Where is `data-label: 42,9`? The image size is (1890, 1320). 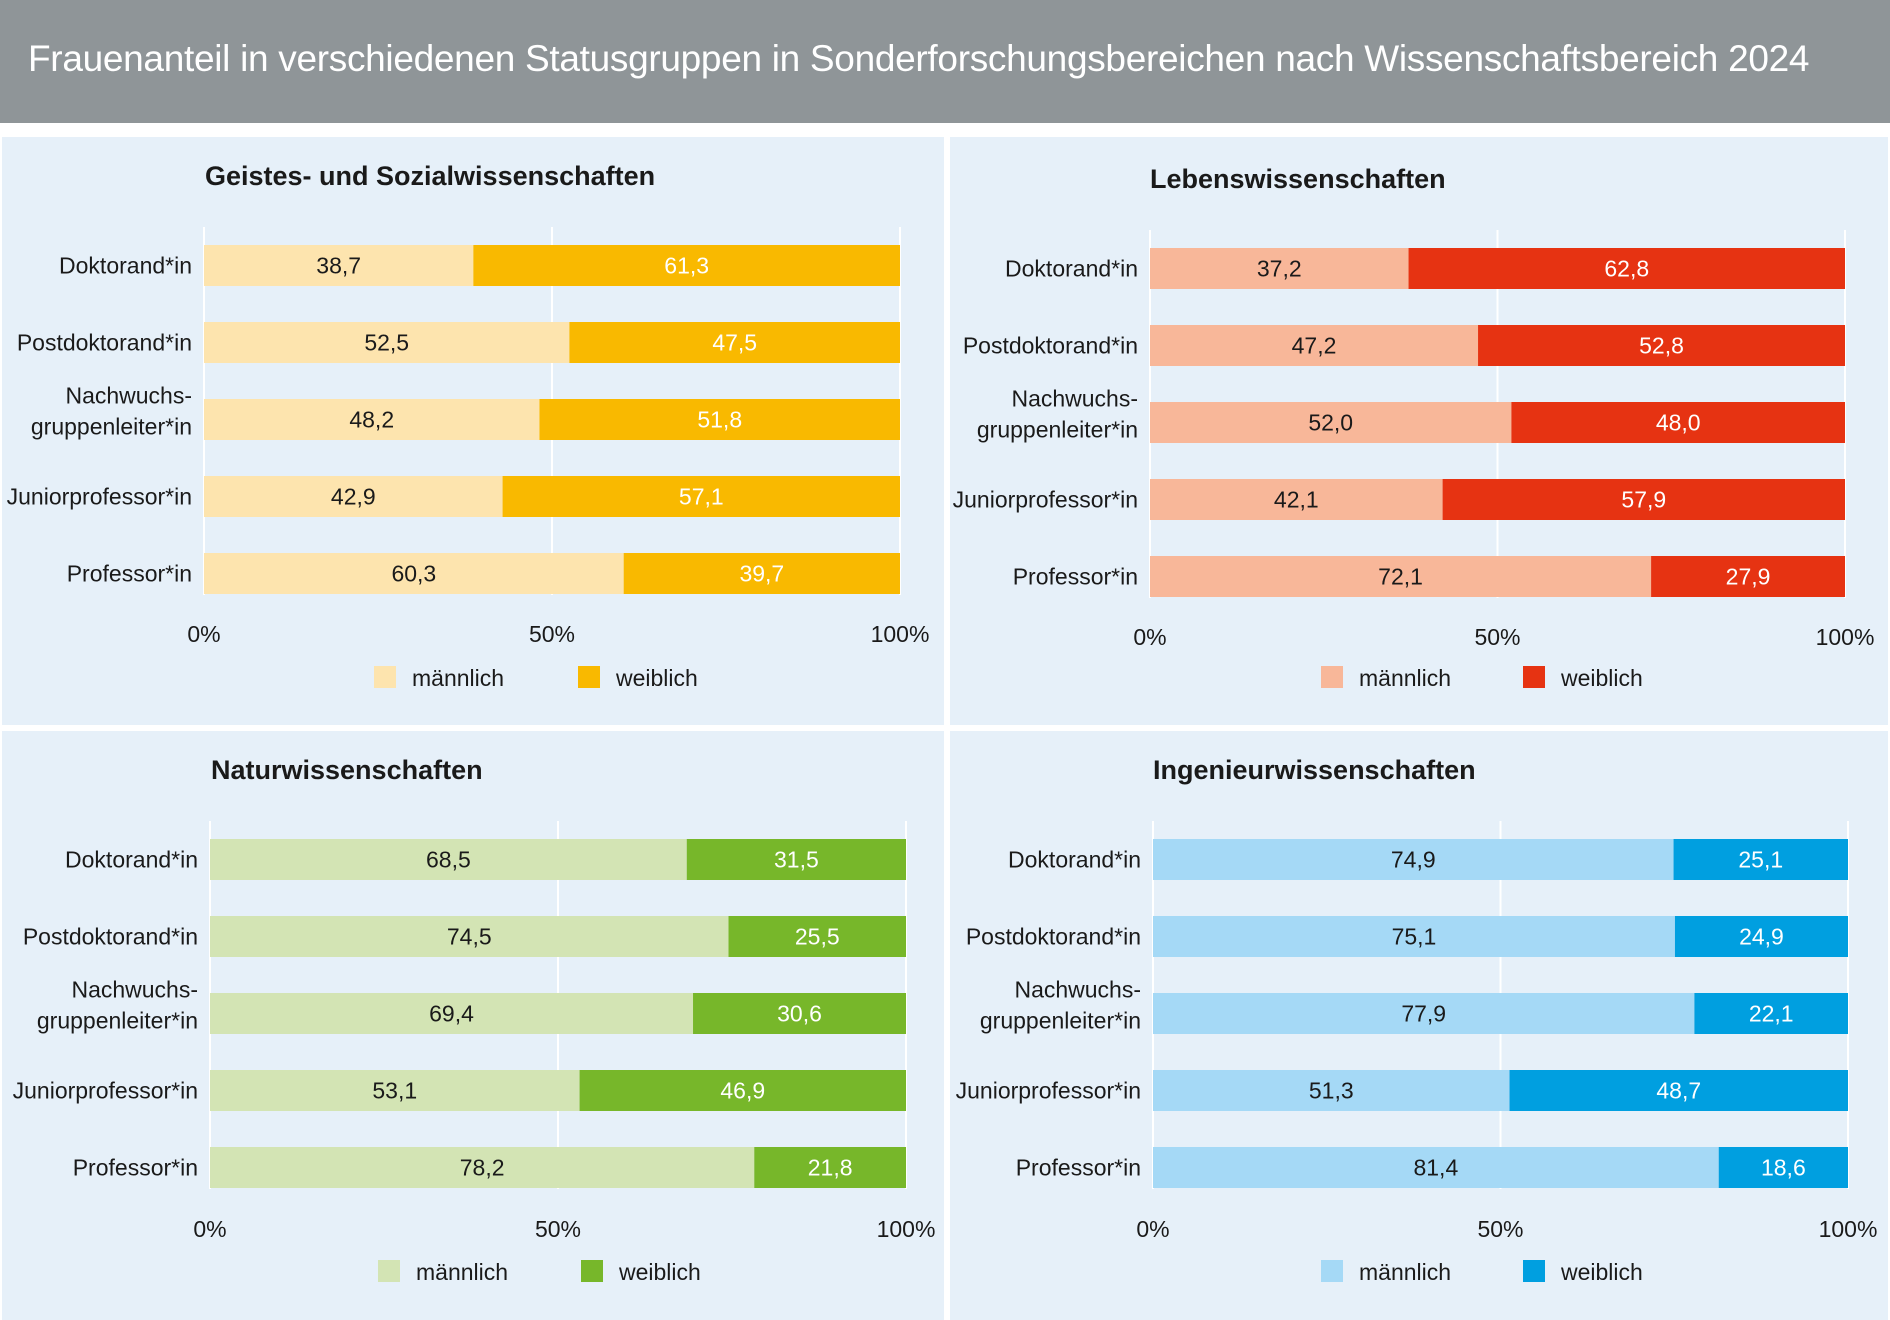
data-label: 42,9 is located at coordinates (353, 497).